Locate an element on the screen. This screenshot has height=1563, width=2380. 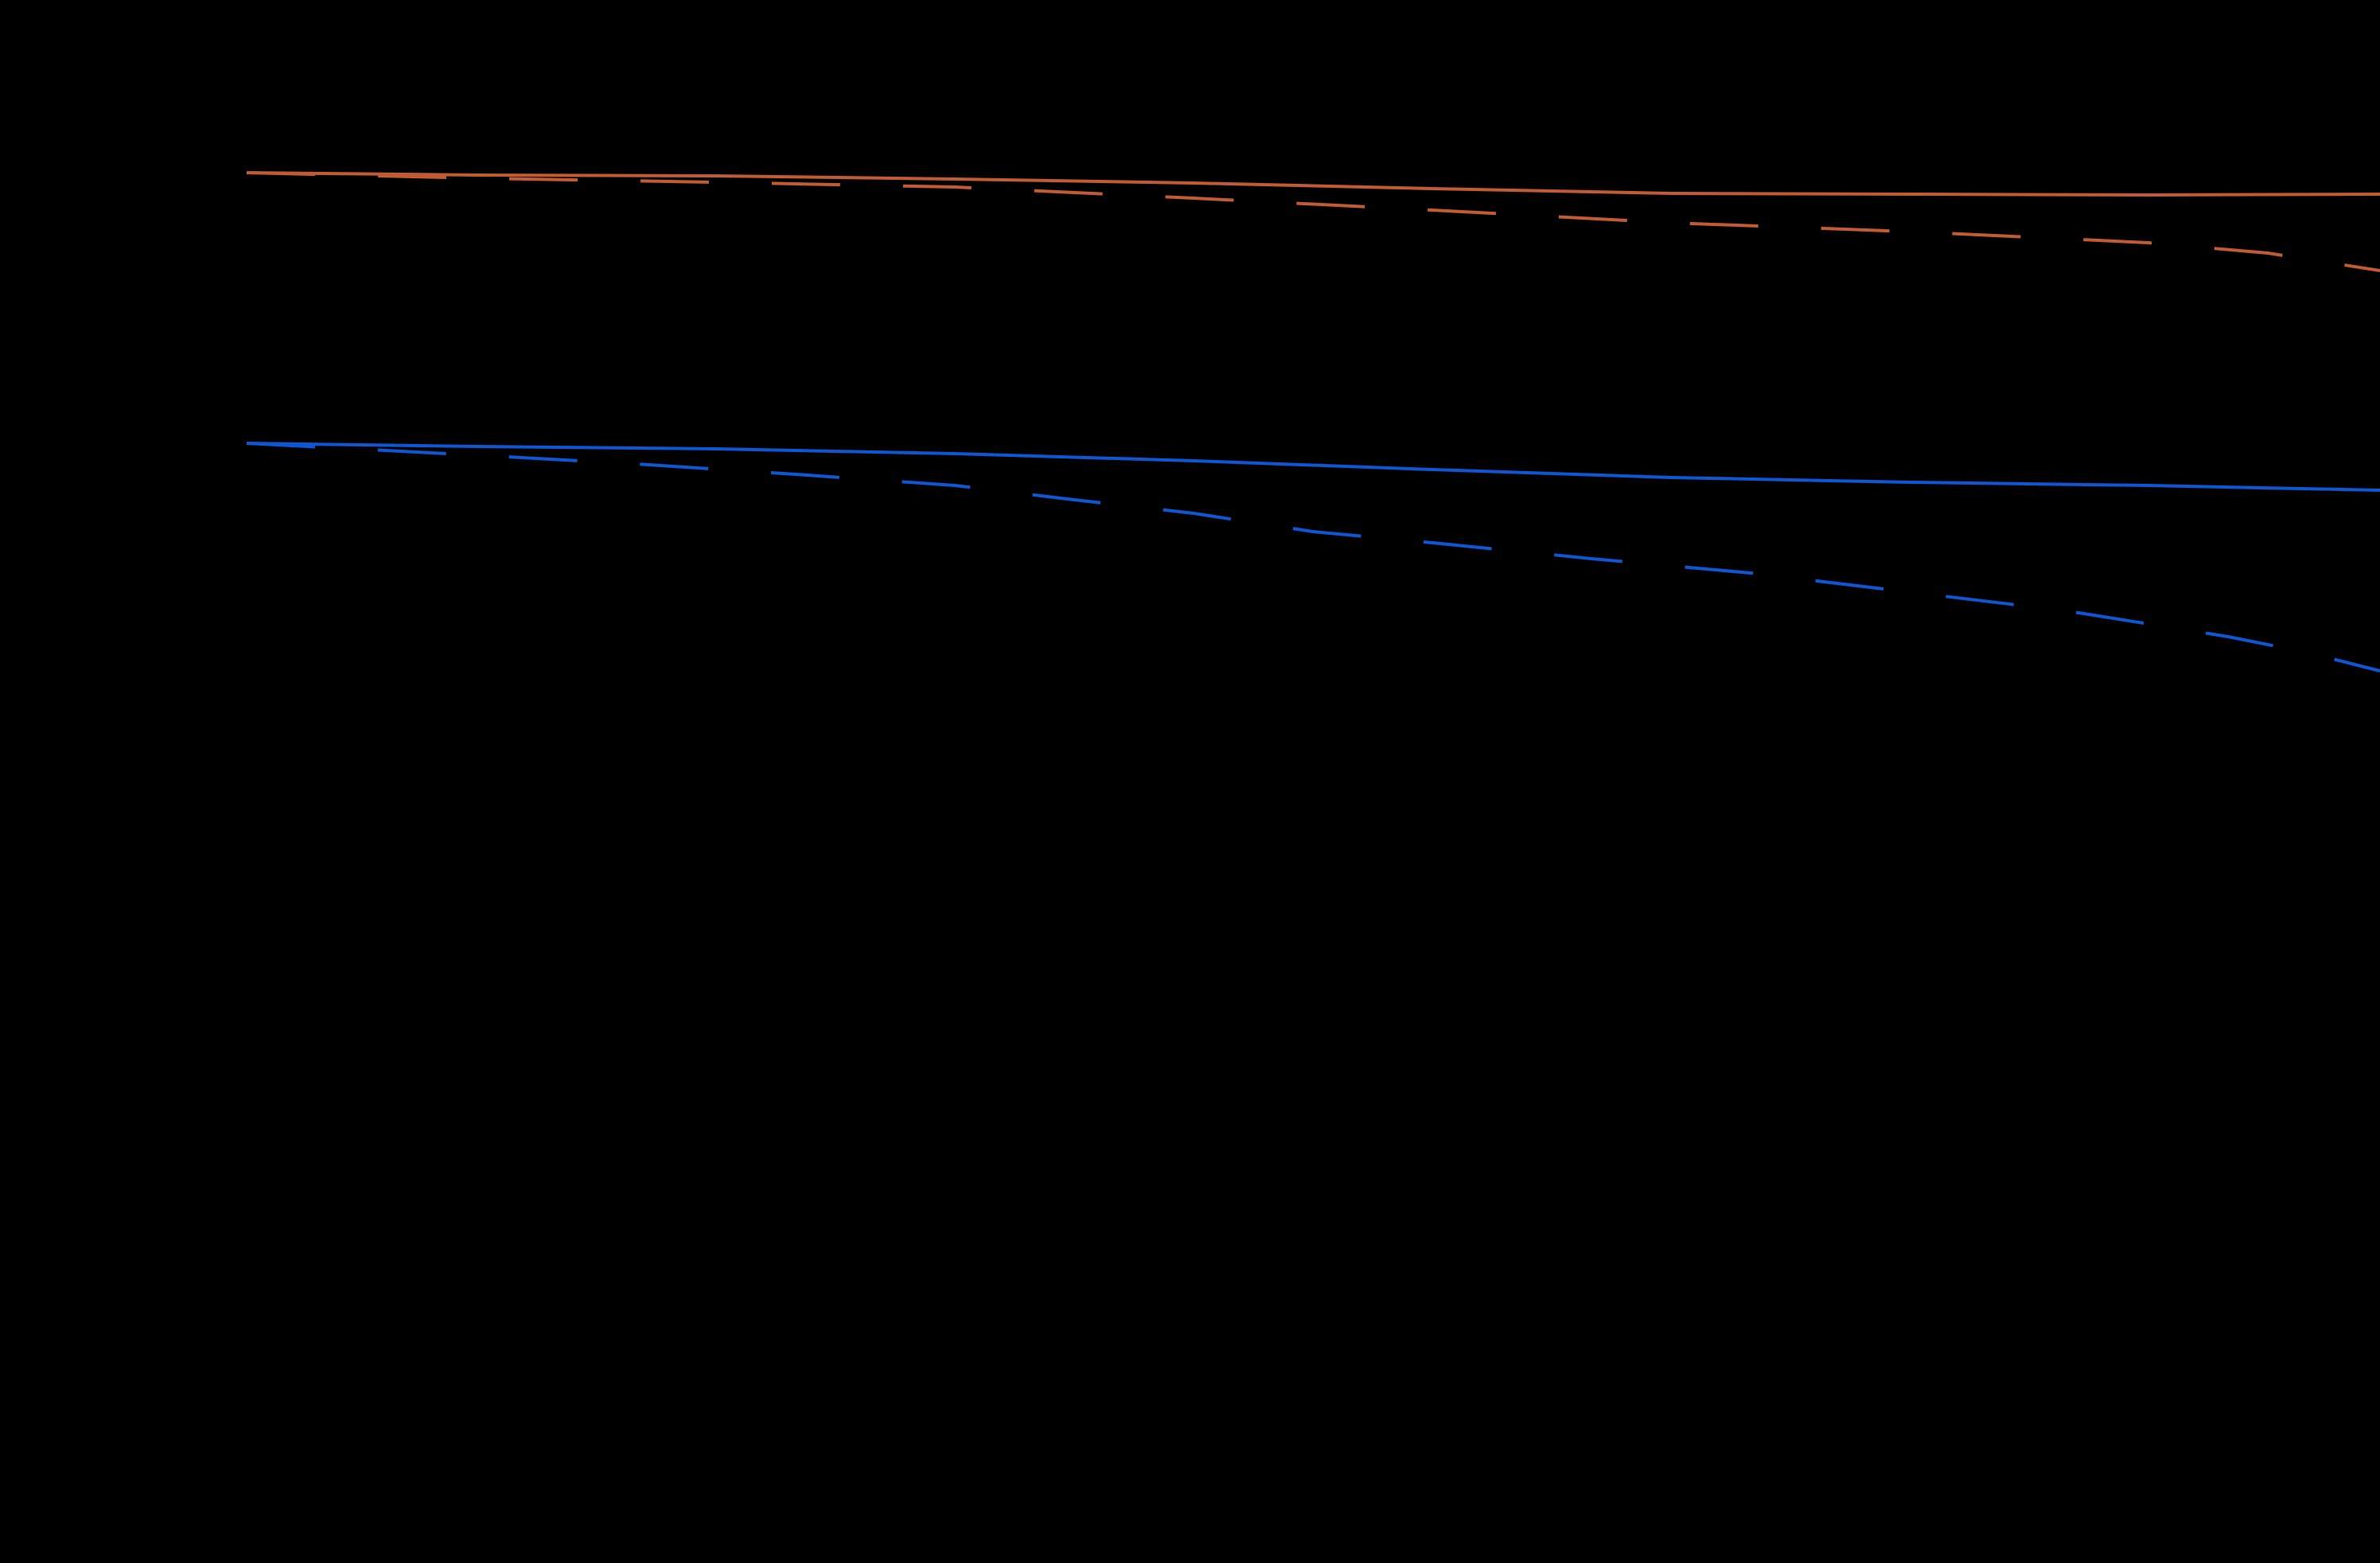
blue-dashed-line is located at coordinates (1313, 557).